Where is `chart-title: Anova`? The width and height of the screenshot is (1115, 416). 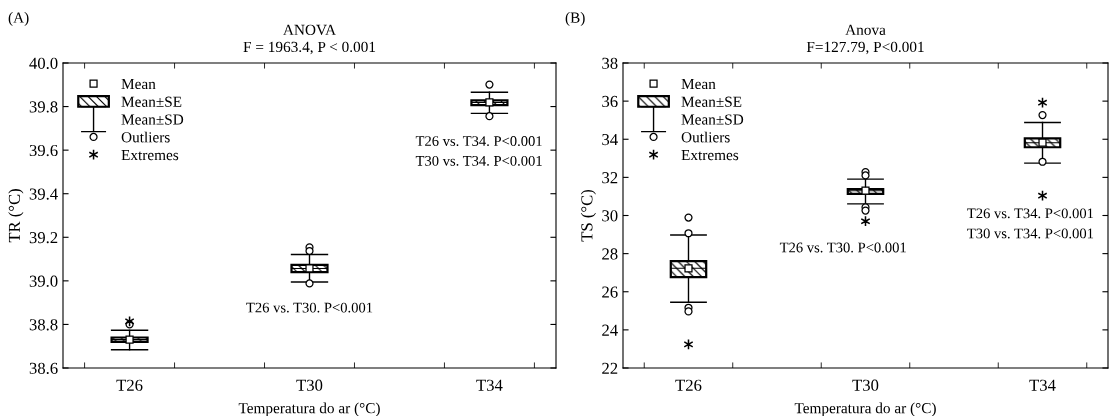
chart-title: Anova is located at coordinates (865, 29).